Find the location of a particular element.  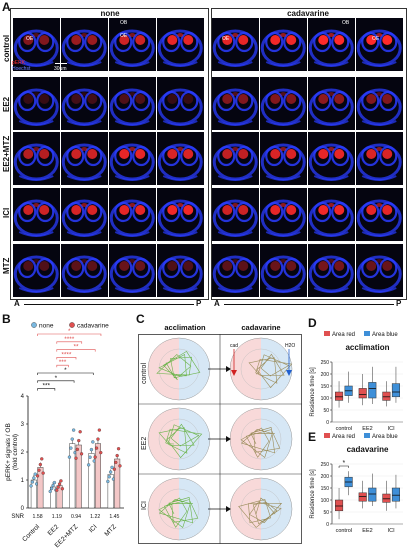

transition-arrow-head is located at coordinates (228, 439).